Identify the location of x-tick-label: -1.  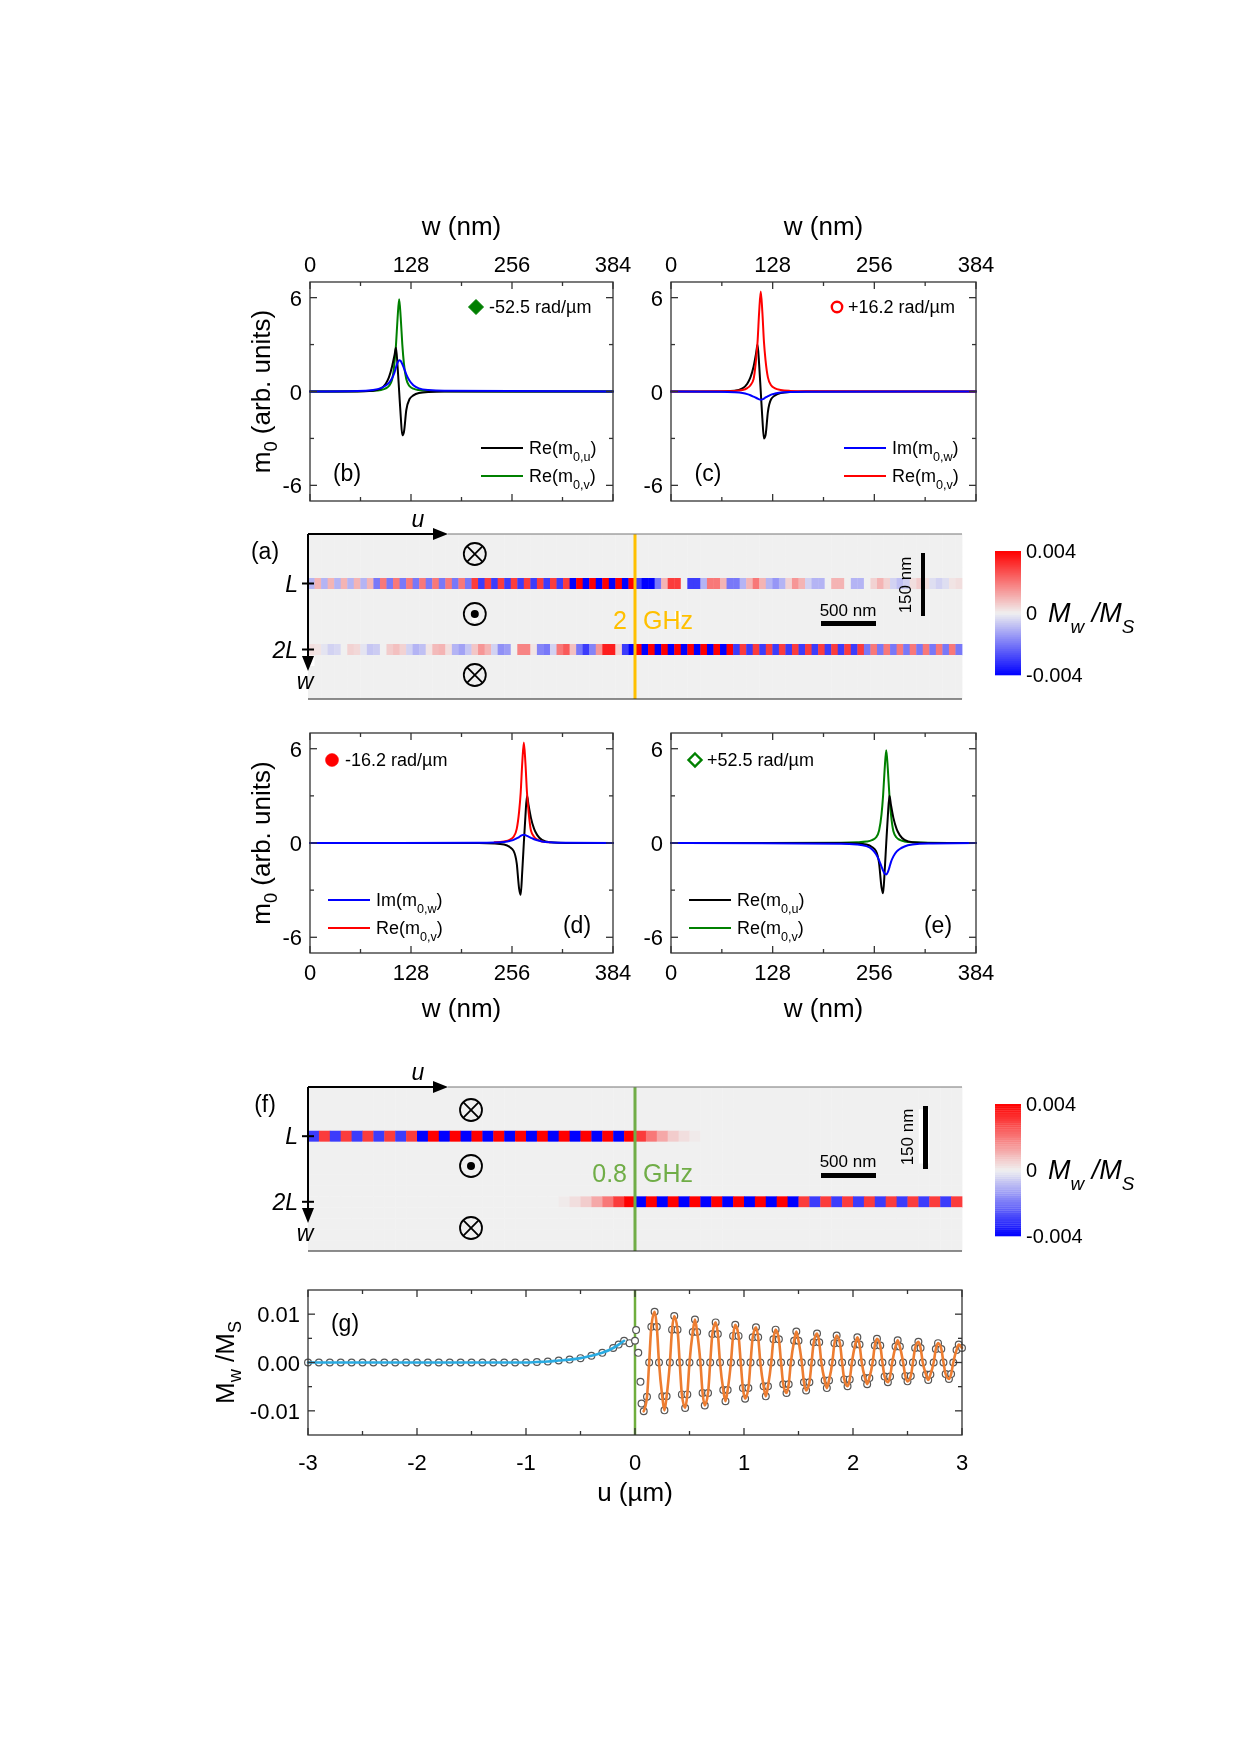
(526, 1462).